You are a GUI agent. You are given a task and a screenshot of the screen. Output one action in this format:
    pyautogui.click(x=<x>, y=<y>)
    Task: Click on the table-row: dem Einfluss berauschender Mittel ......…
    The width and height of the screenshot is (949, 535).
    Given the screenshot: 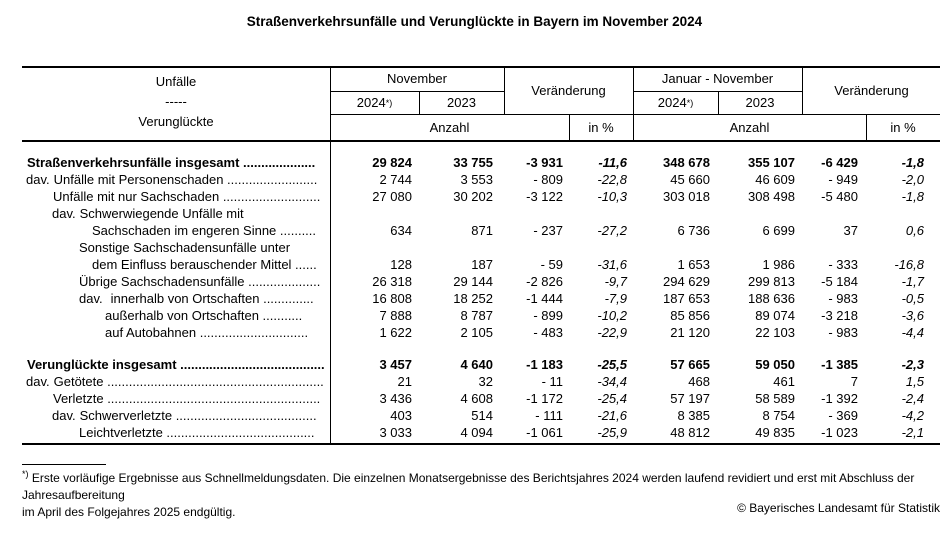 What is the action you would take?
    pyautogui.click(x=481, y=264)
    